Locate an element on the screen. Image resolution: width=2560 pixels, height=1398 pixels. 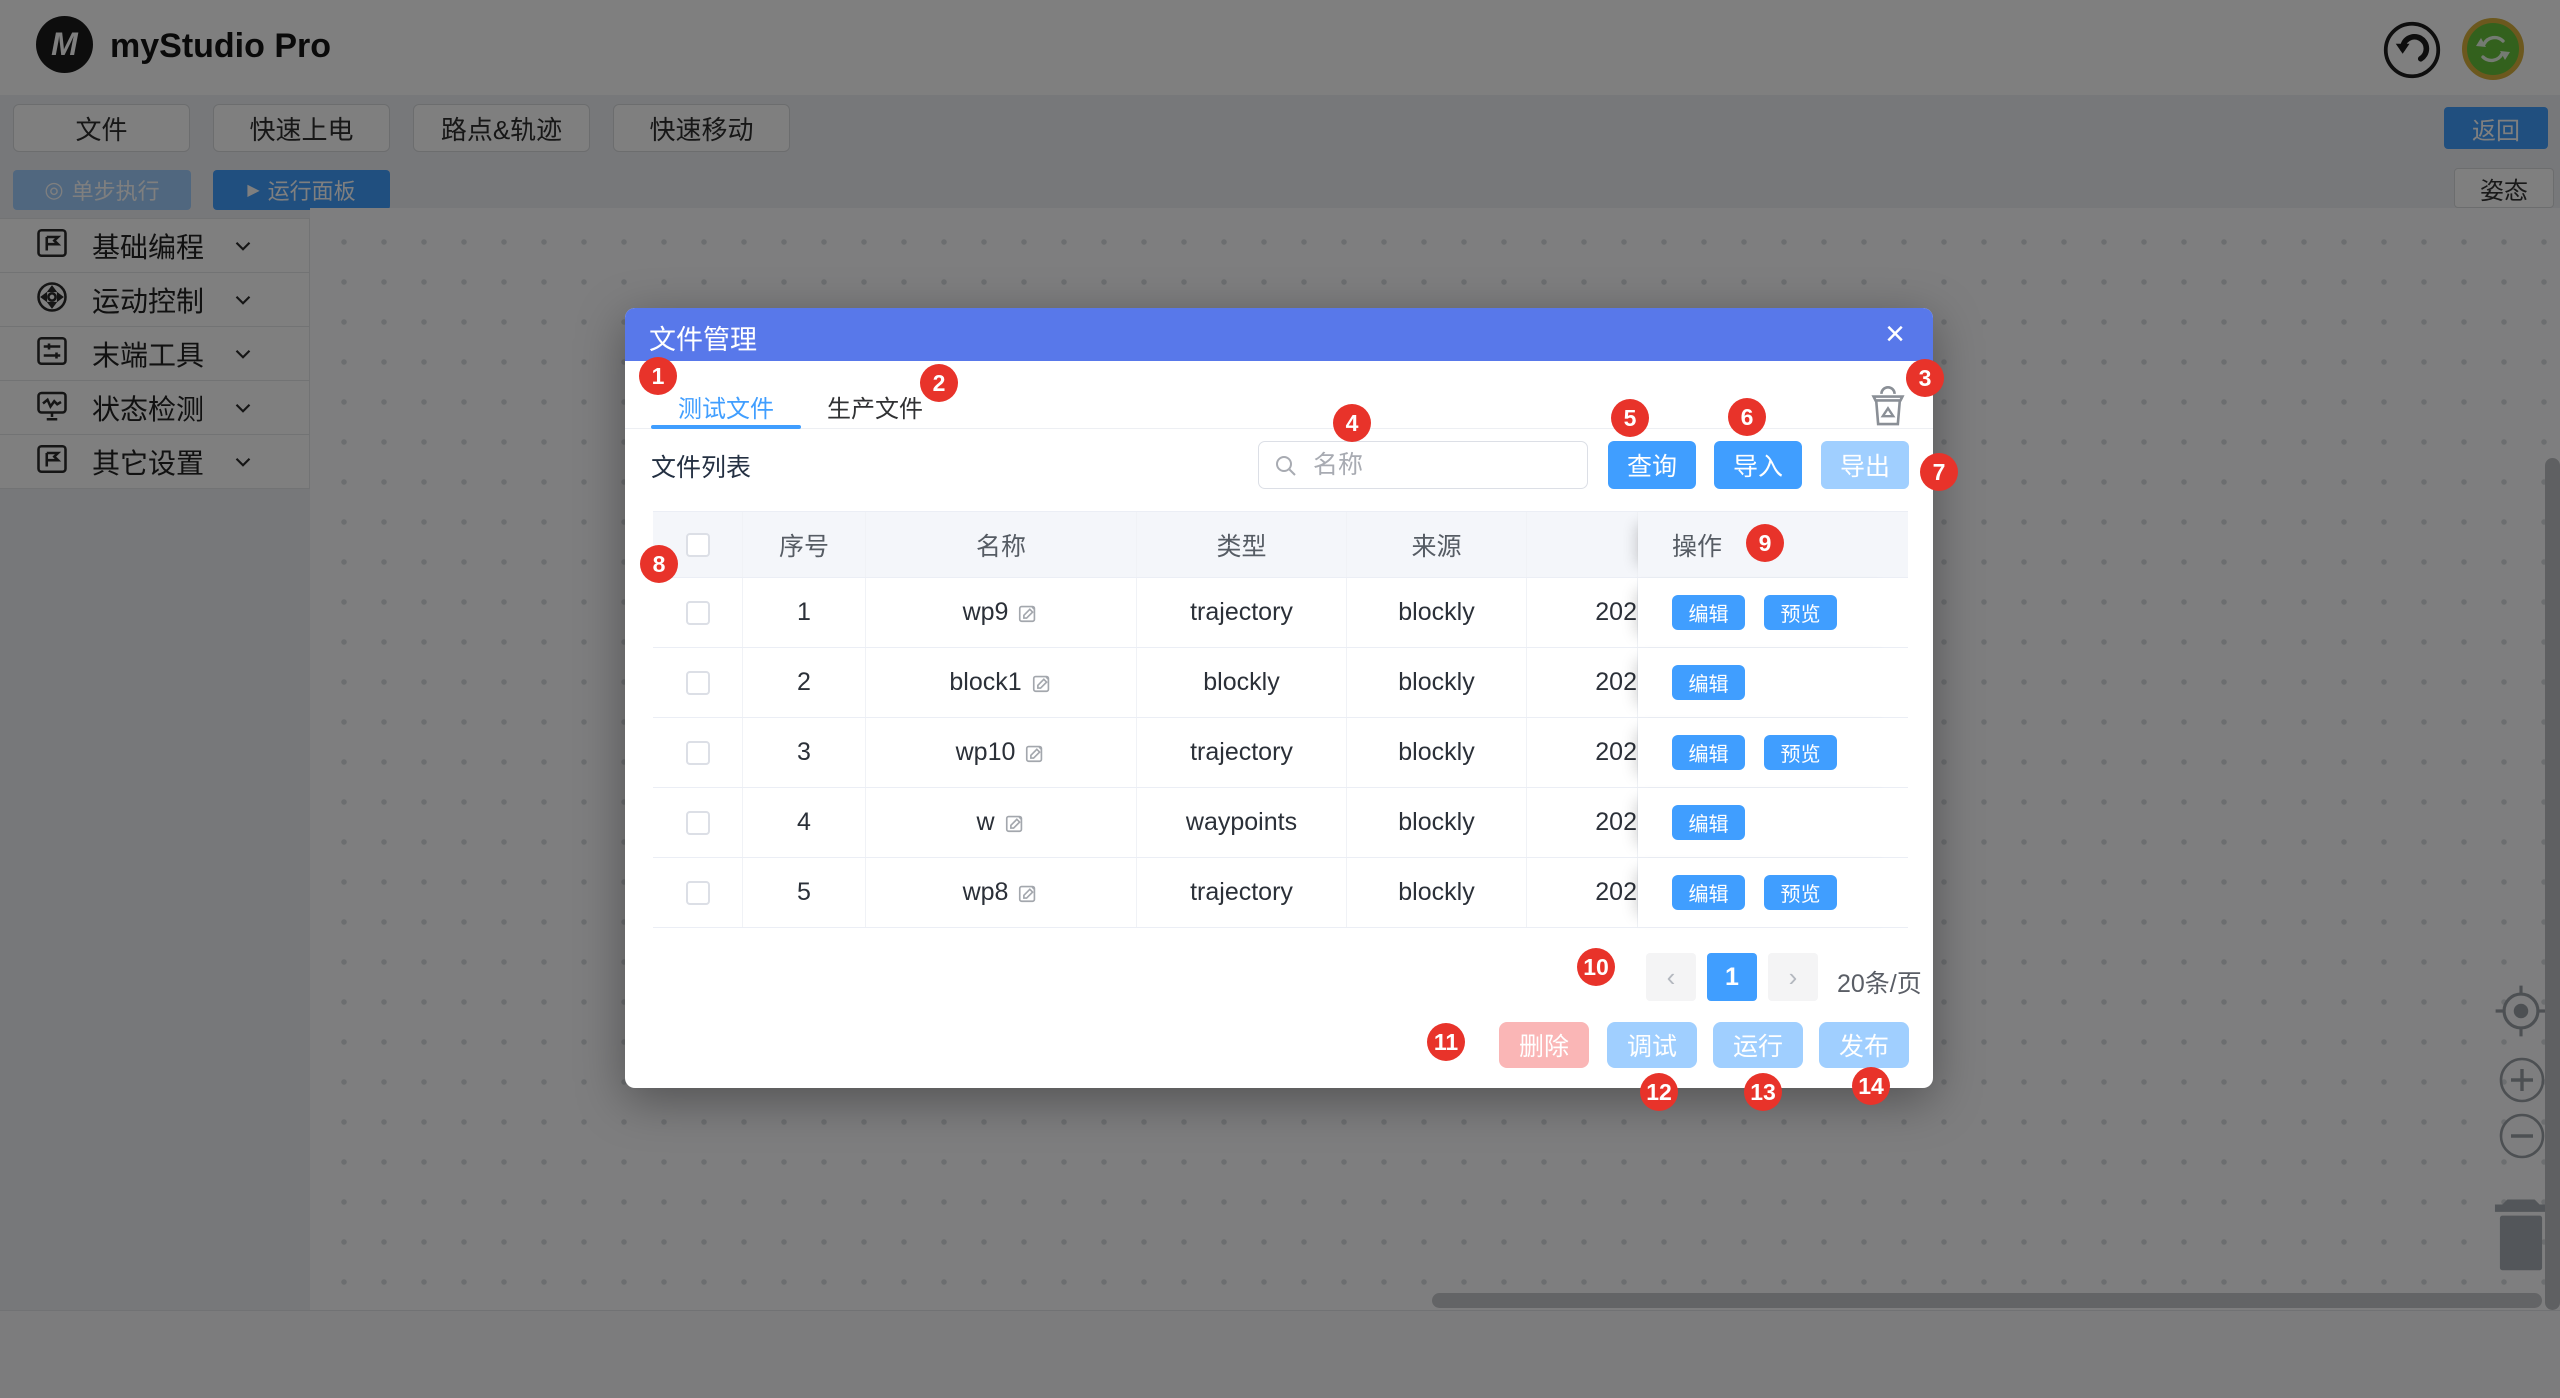
row-index: 2 is located at coordinates (804, 682).